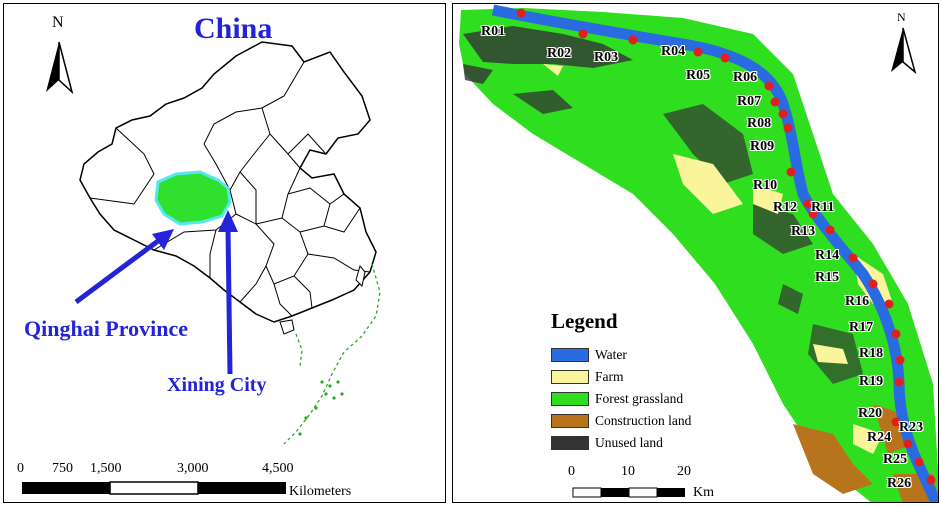 This screenshot has height=506, width=941. I want to click on label-r20: R20, so click(870, 413).